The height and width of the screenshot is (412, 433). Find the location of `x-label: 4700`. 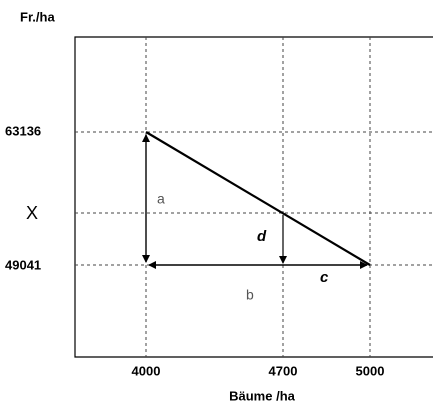

x-label: 4700 is located at coordinates (283, 370).